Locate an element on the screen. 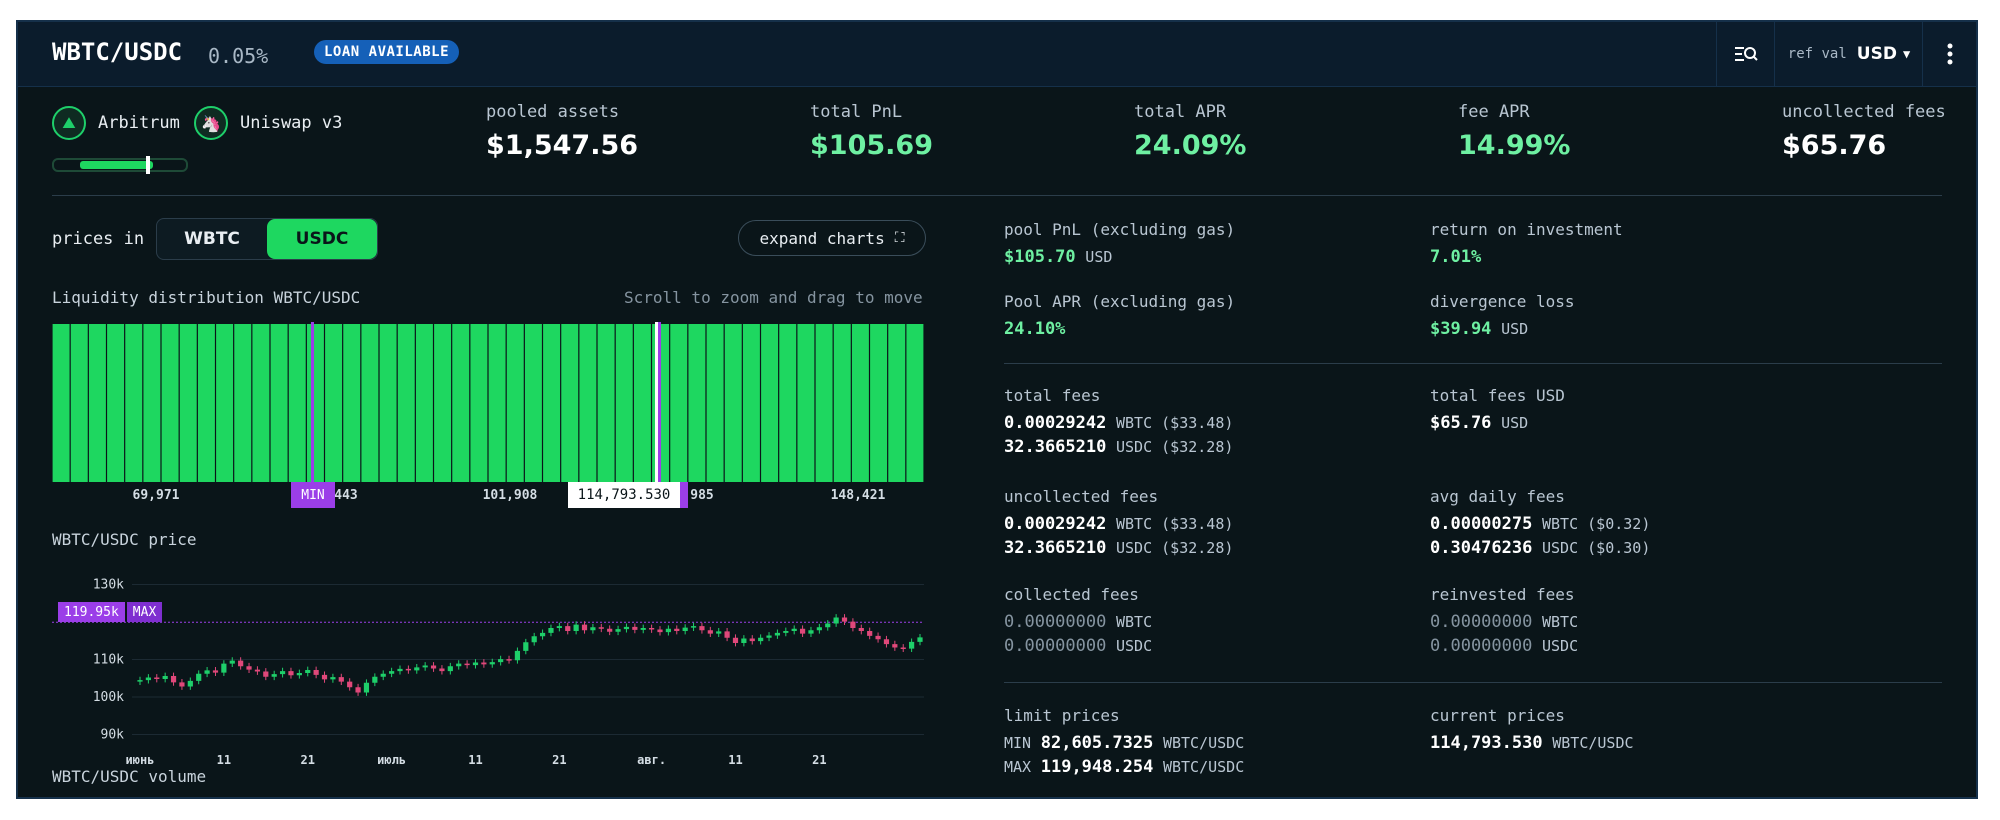  toggle-wbtc: WBTC is located at coordinates (212, 239).